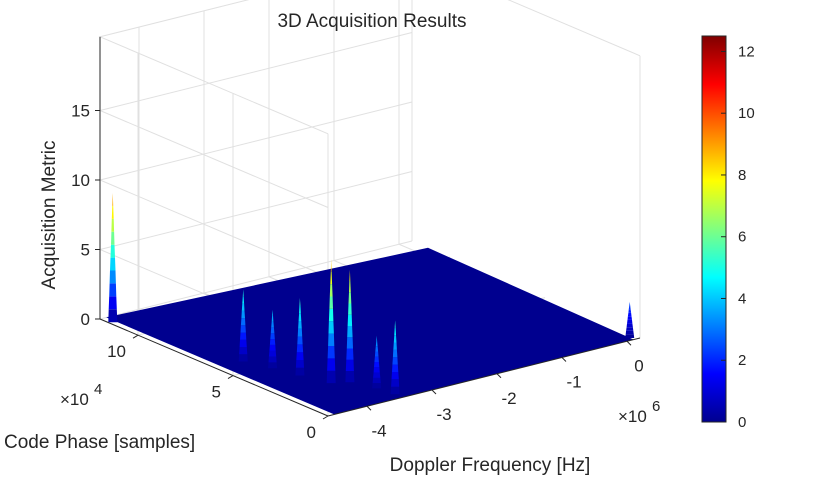 The height and width of the screenshot is (478, 840). What do you see at coordinates (443, 414) in the screenshot?
I see `x-tick-label: -3` at bounding box center [443, 414].